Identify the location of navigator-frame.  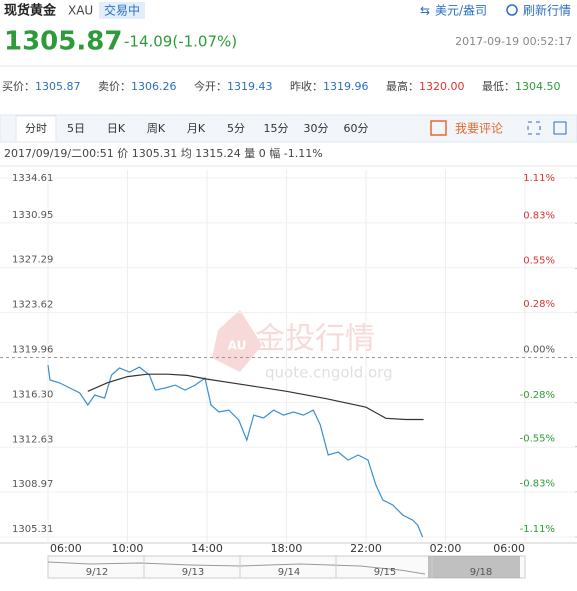
(286, 567).